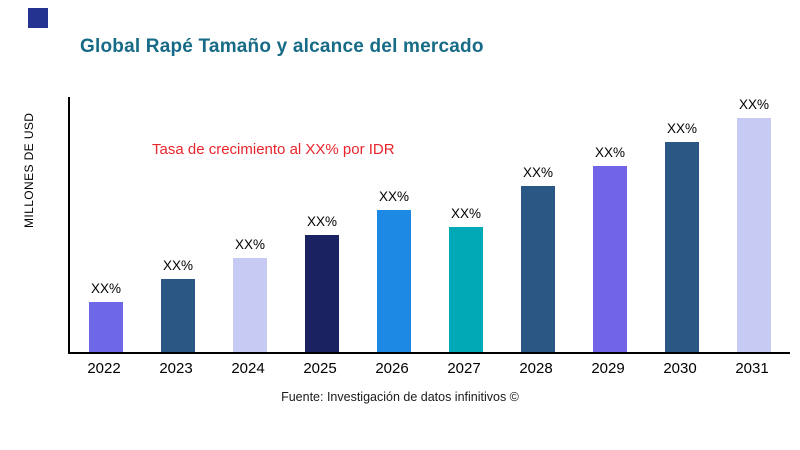 The image size is (800, 450). Describe the element at coordinates (106, 327) in the screenshot. I see `bar-2022` at that location.